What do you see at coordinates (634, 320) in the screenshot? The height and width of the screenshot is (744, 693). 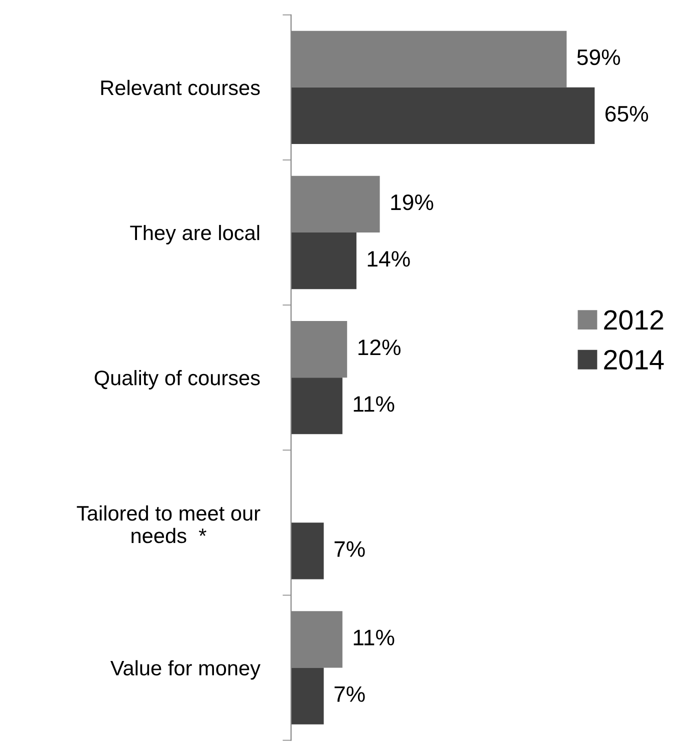 I see `legend-label: 2012` at bounding box center [634, 320].